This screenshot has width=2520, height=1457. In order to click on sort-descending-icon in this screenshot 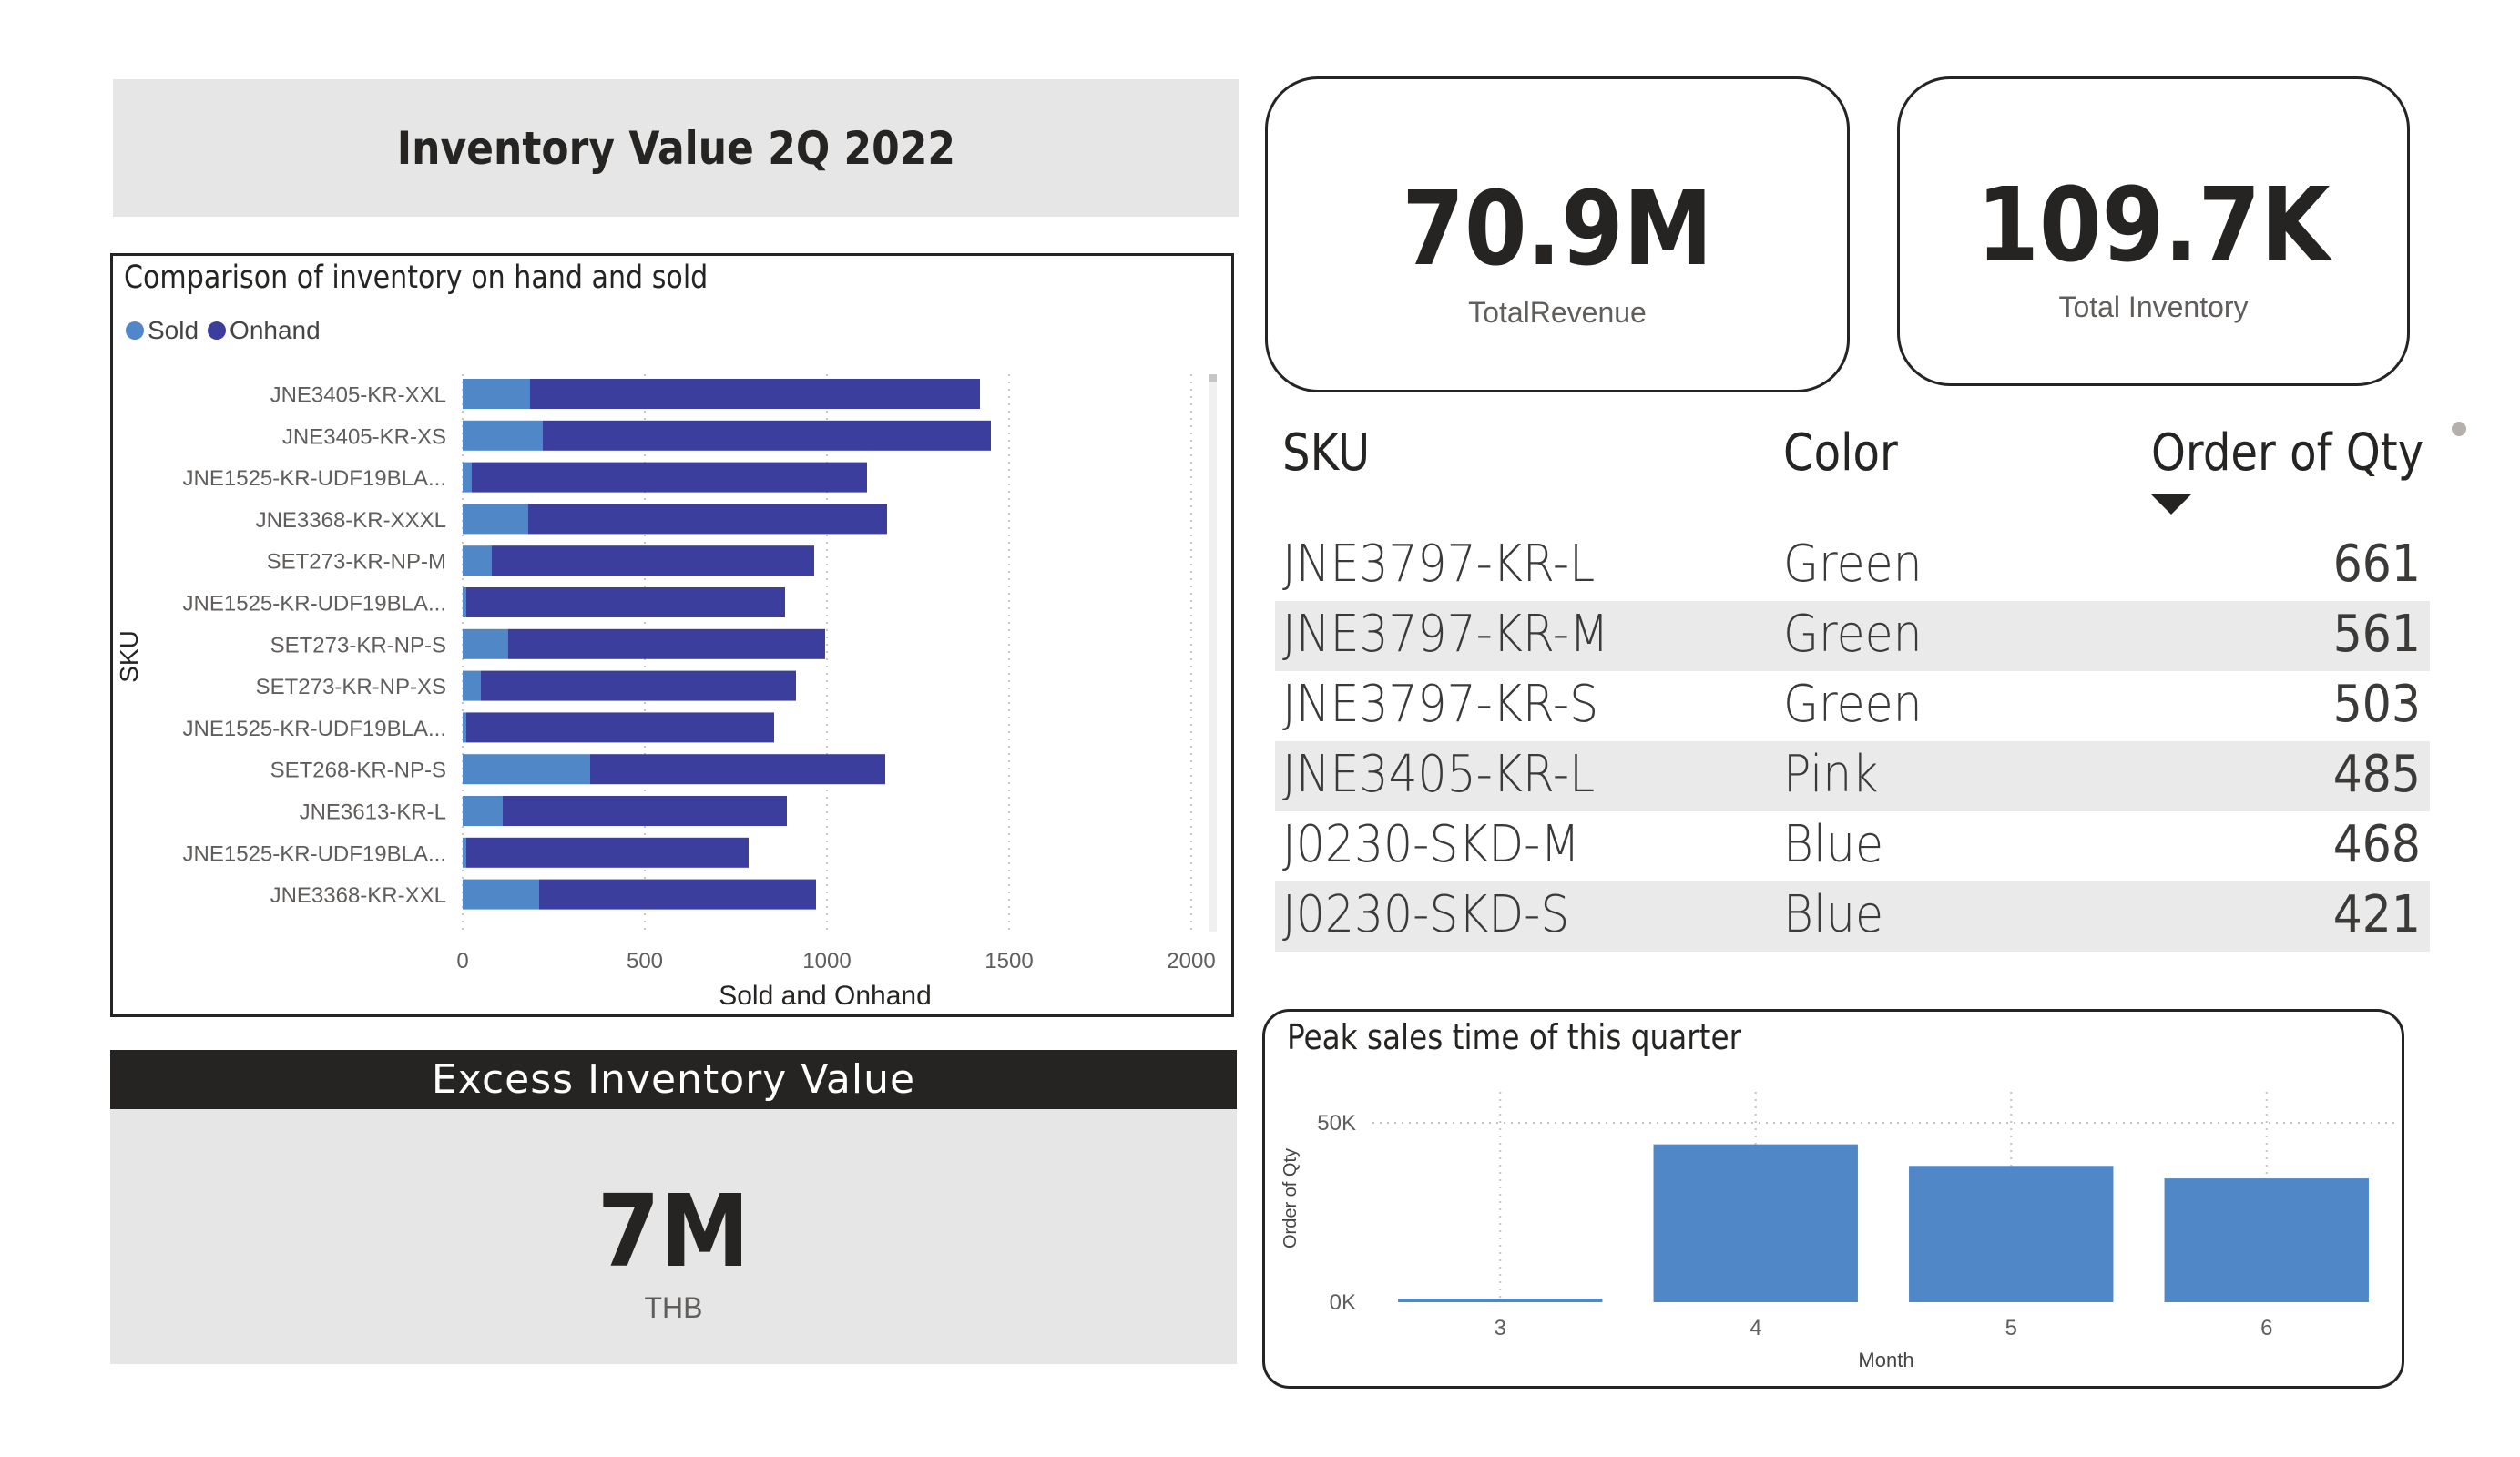, I will do `click(2171, 504)`.